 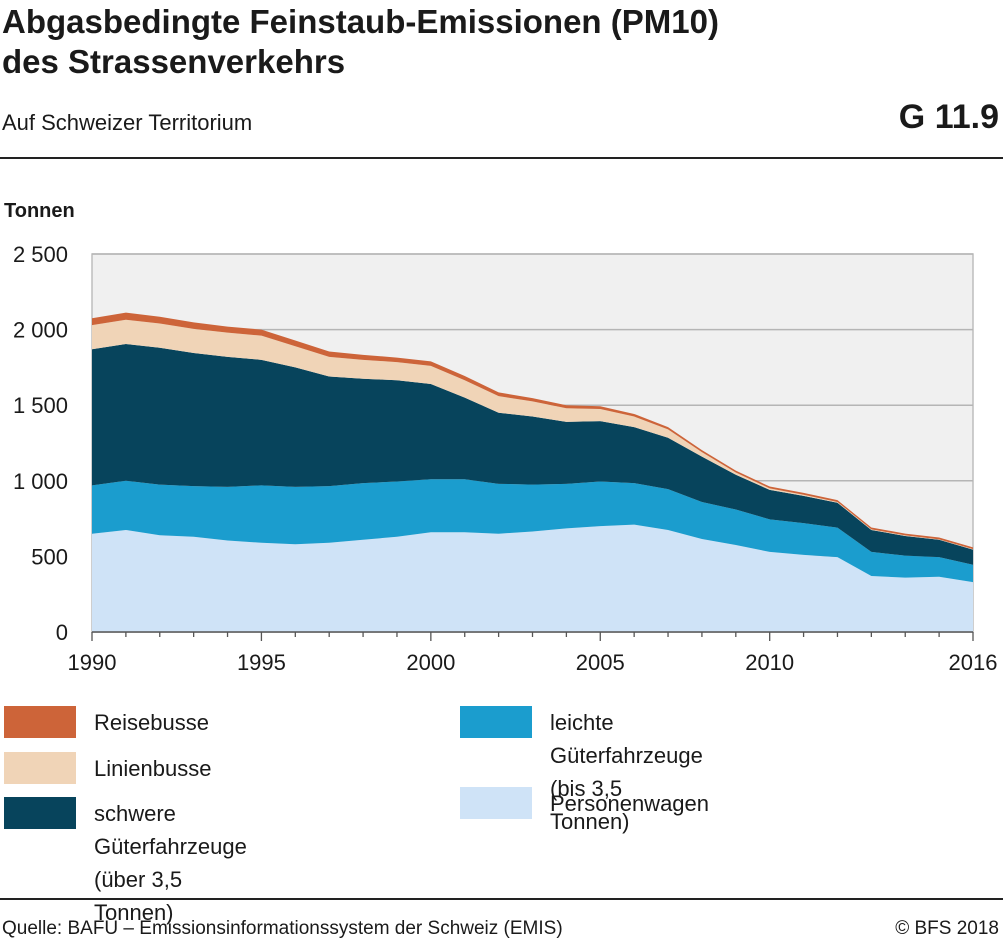 What do you see at coordinates (532, 531) in the screenshot?
I see `area-leichte-gueterfahrzeuge` at bounding box center [532, 531].